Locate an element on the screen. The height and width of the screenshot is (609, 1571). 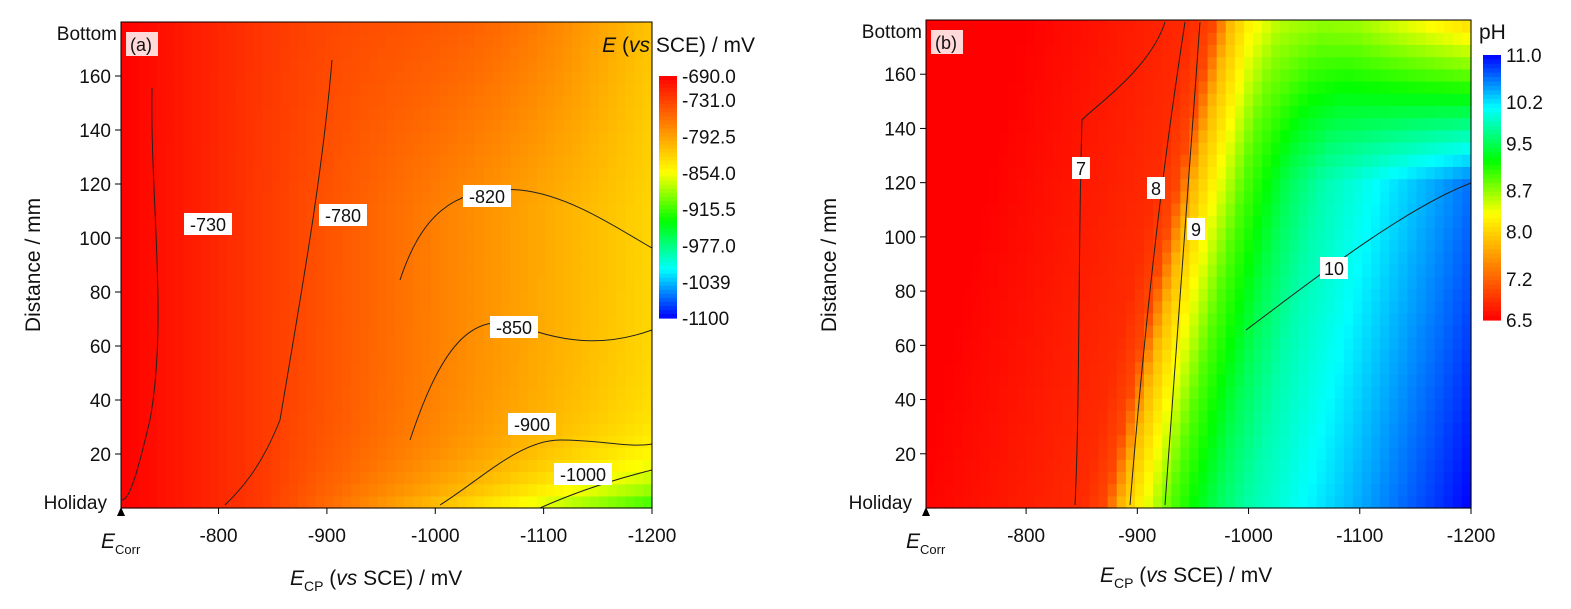
colorbar: 11.010.29.58.78.07.26.5pH is located at coordinates (1511, 176).